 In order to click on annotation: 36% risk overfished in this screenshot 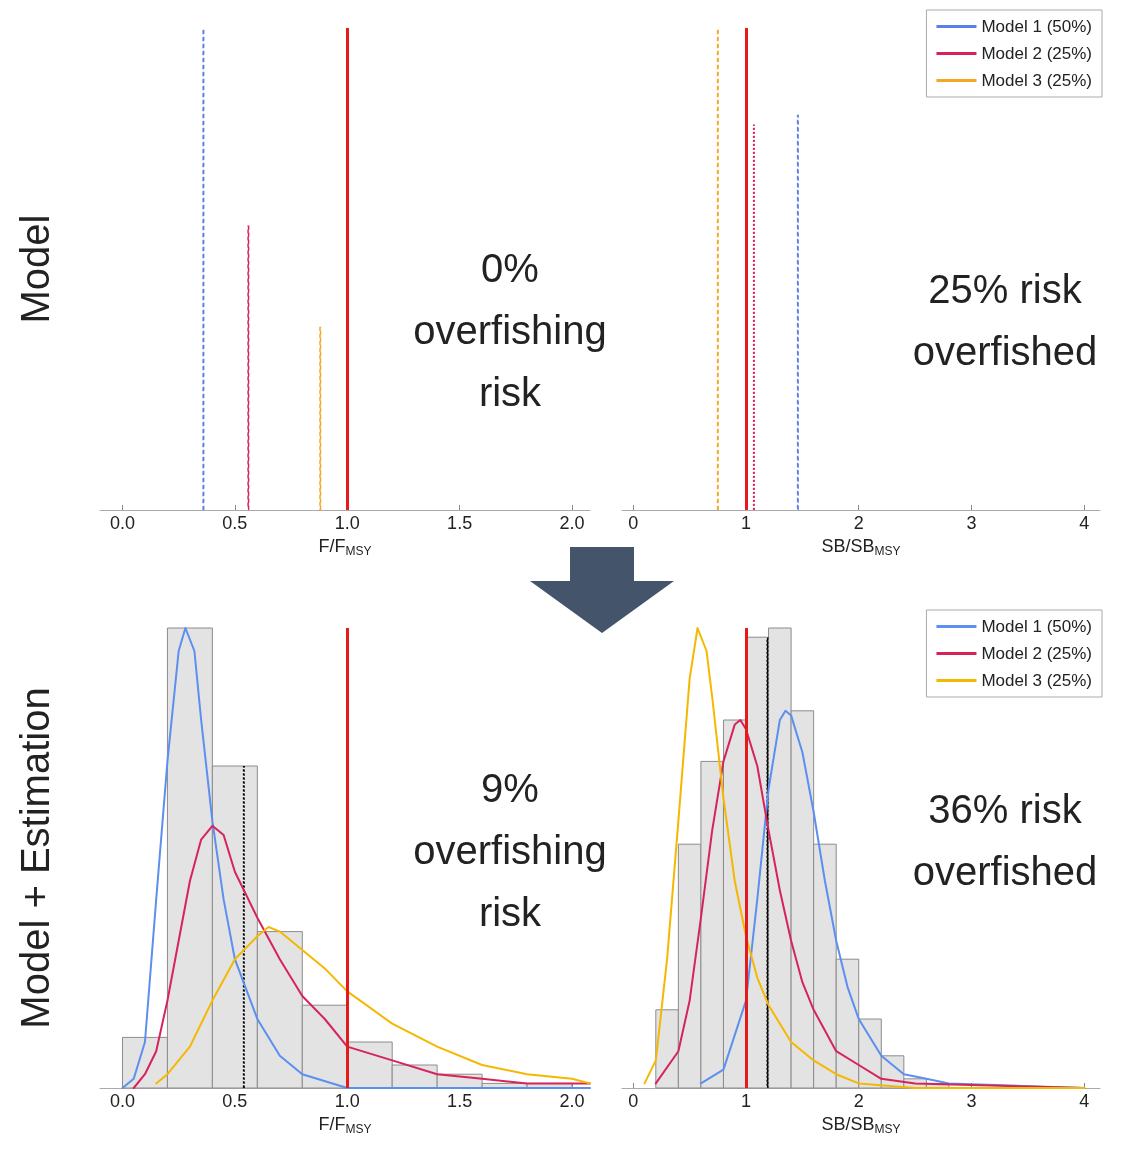, I will do `click(1005, 840)`.